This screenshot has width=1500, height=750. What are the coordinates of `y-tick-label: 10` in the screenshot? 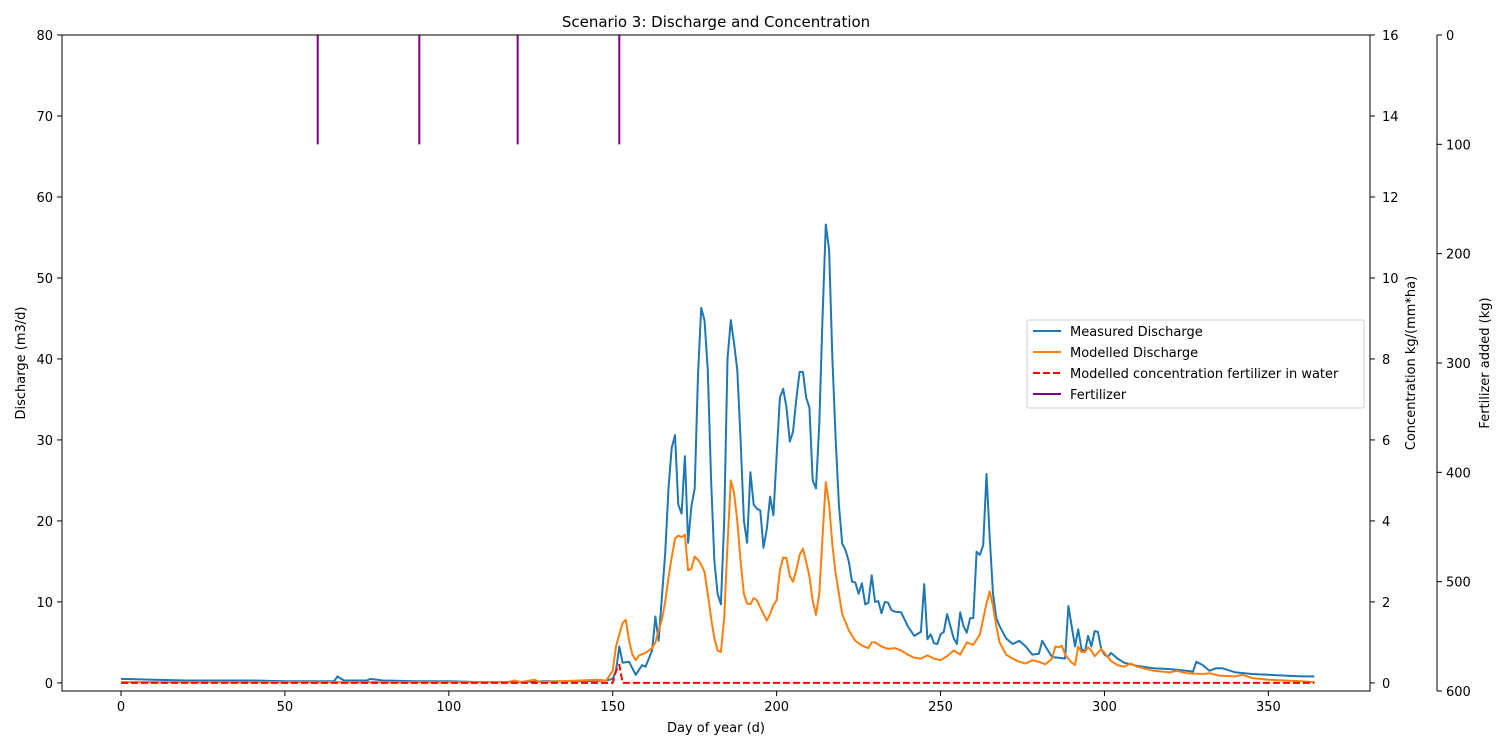 It's located at (44, 603).